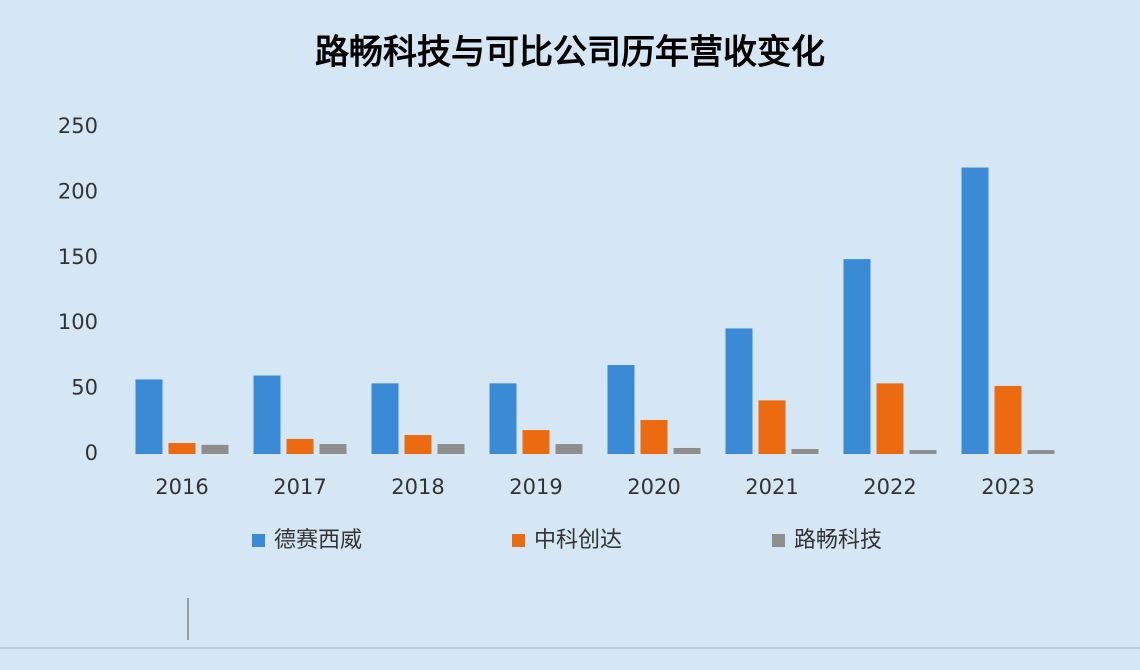 The height and width of the screenshot is (670, 1140). What do you see at coordinates (78, 126) in the screenshot?
I see `y-tick-label: 250` at bounding box center [78, 126].